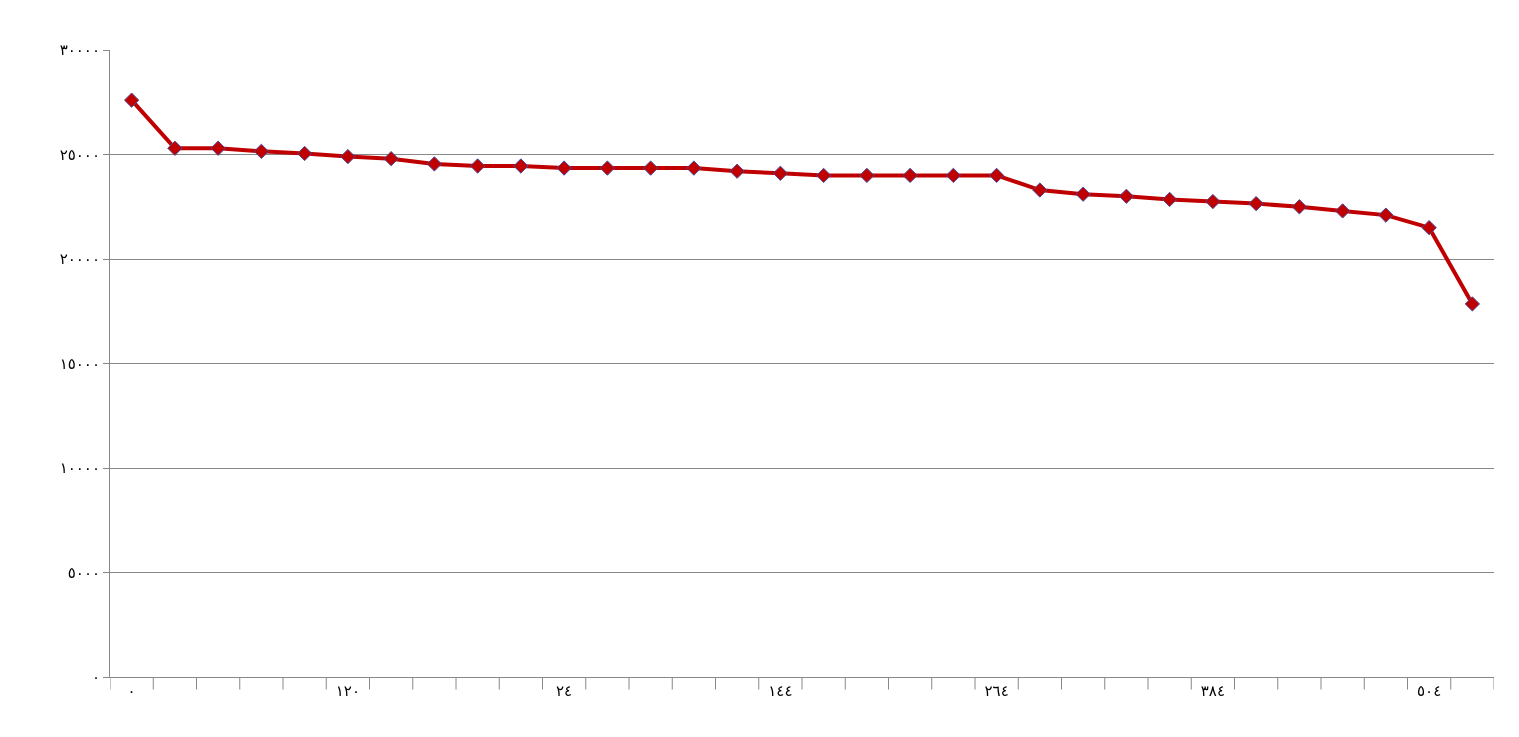 This screenshot has width=1519, height=737. What do you see at coordinates (79, 154) in the screenshot?
I see `y-tick-label: ٢٥٠٠٠` at bounding box center [79, 154].